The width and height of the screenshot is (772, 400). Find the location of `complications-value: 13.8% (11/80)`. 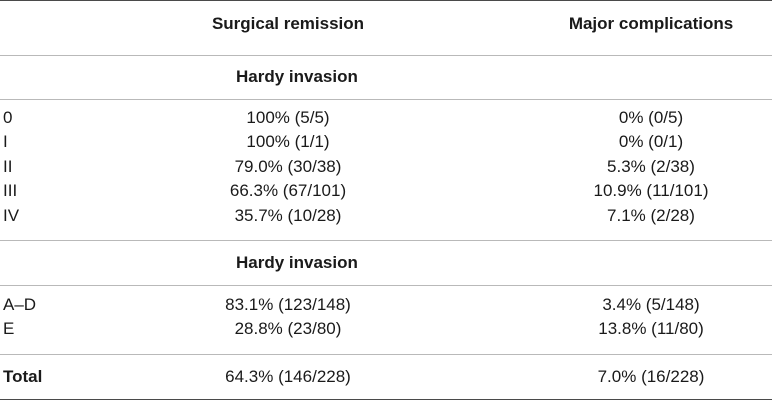

complications-value: 13.8% (11/80) is located at coordinates (651, 328).